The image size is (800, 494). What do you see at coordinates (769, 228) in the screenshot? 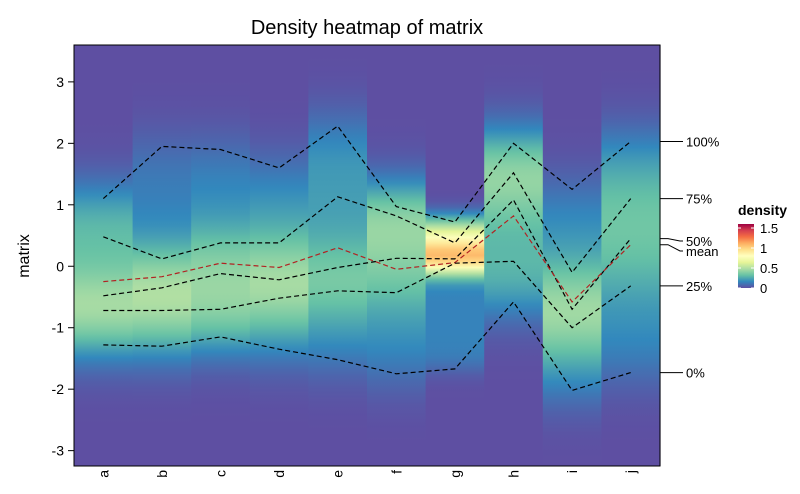
I see `legend-tick-label: 1.5` at bounding box center [769, 228].